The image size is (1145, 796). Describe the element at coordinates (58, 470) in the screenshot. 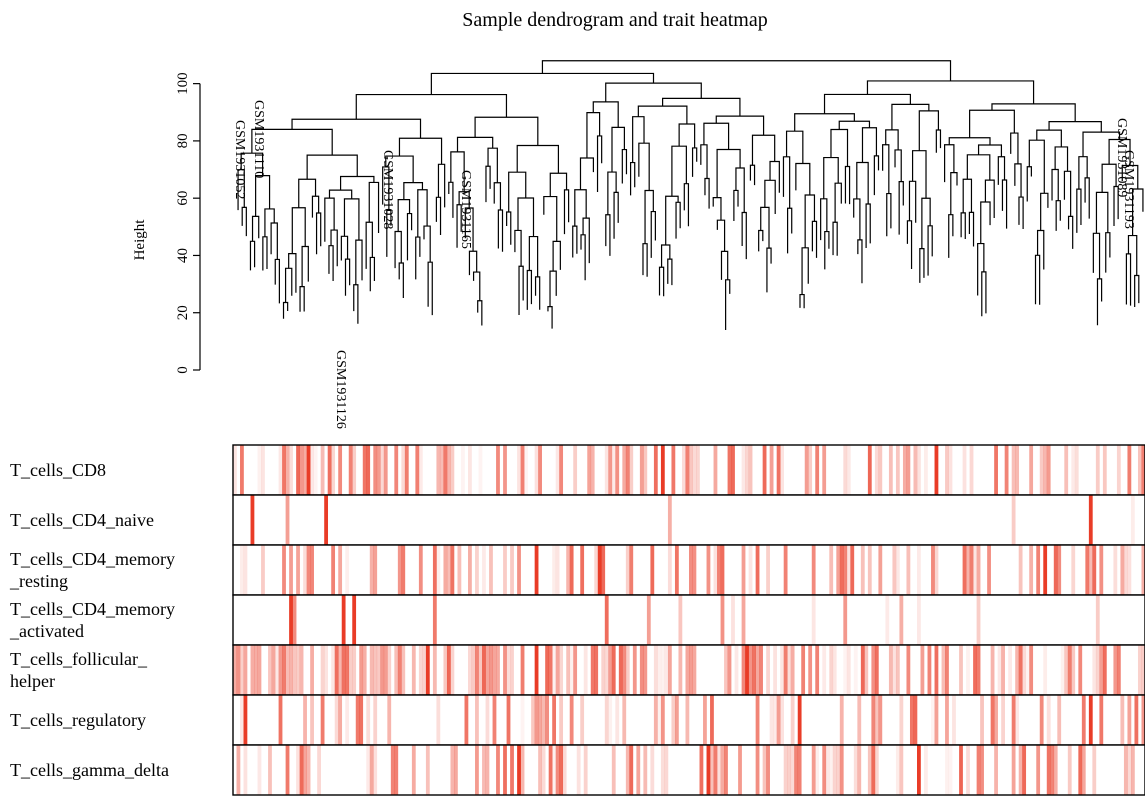

I see `trait-label: T_cells_CD8` at that location.